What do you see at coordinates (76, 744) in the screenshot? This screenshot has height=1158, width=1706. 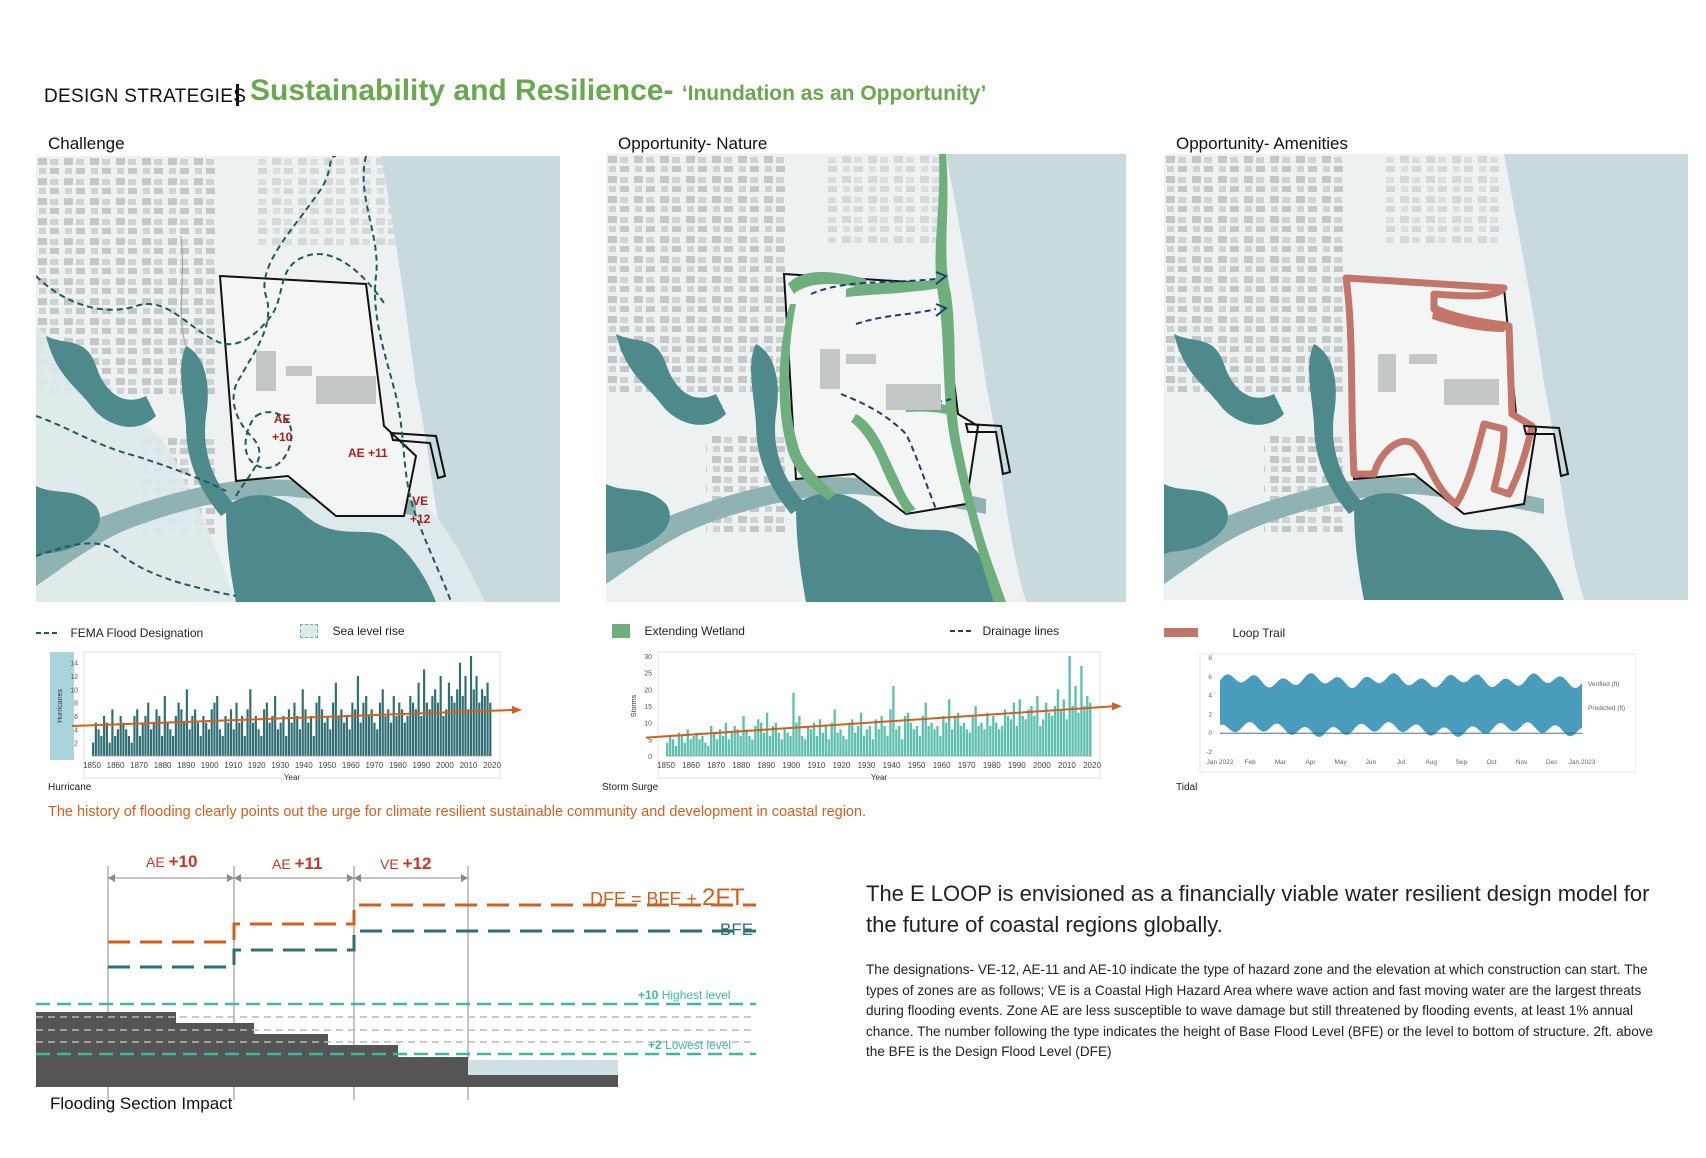 I see `hurricane-y-tick: 2` at bounding box center [76, 744].